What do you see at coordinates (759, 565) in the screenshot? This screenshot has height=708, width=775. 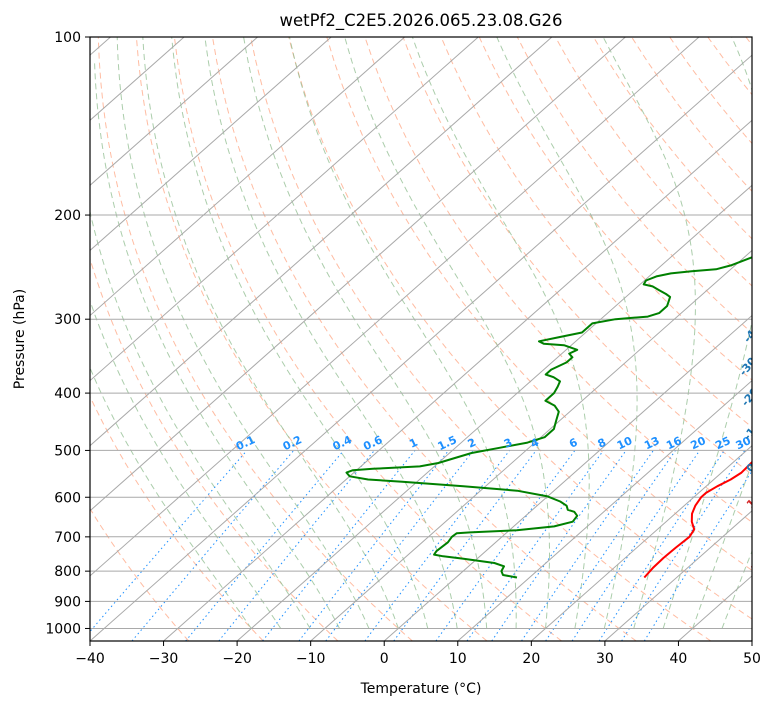 I see `theta-e-label: 30` at bounding box center [759, 565].